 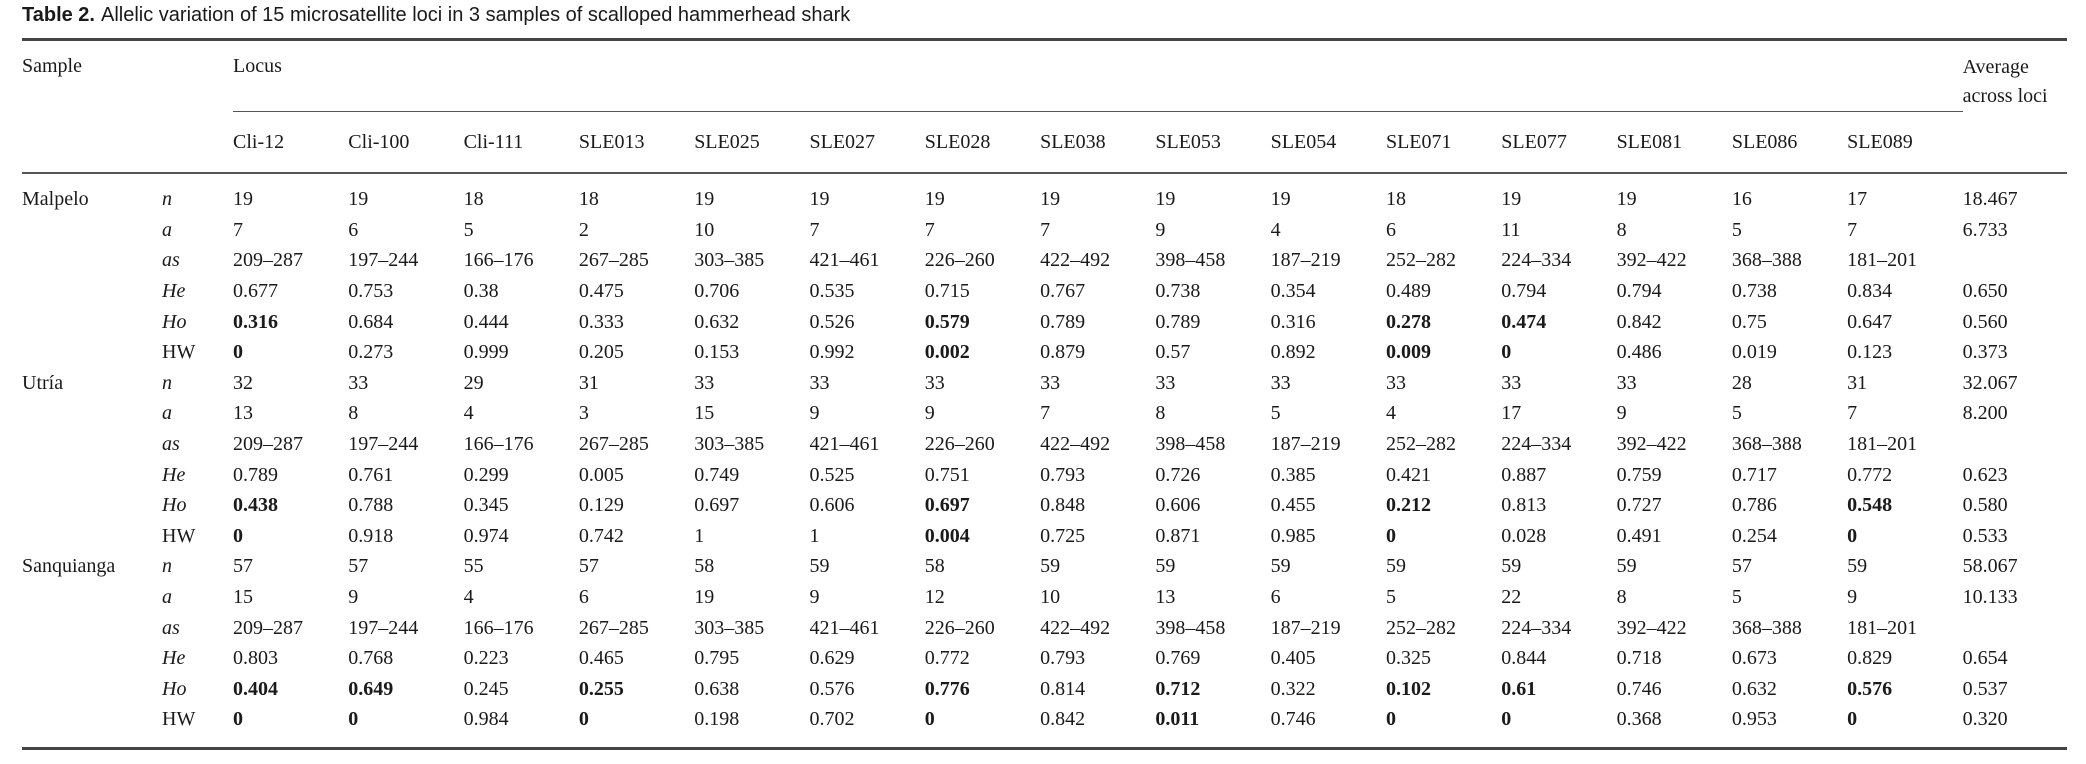 What do you see at coordinates (947, 291) in the screenshot?
I see `value-cell: 0.715` at bounding box center [947, 291].